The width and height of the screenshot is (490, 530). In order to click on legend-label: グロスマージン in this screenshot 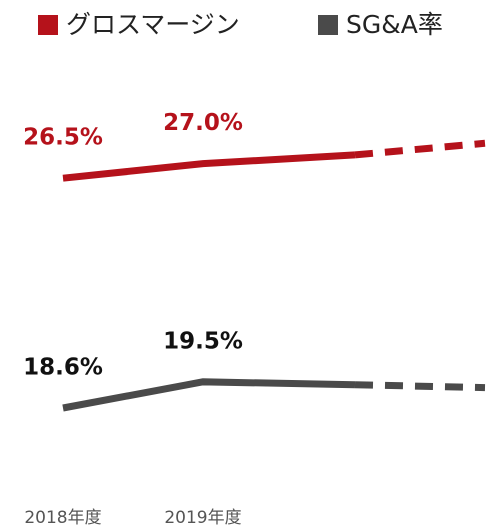, I will do `click(153, 24)`.